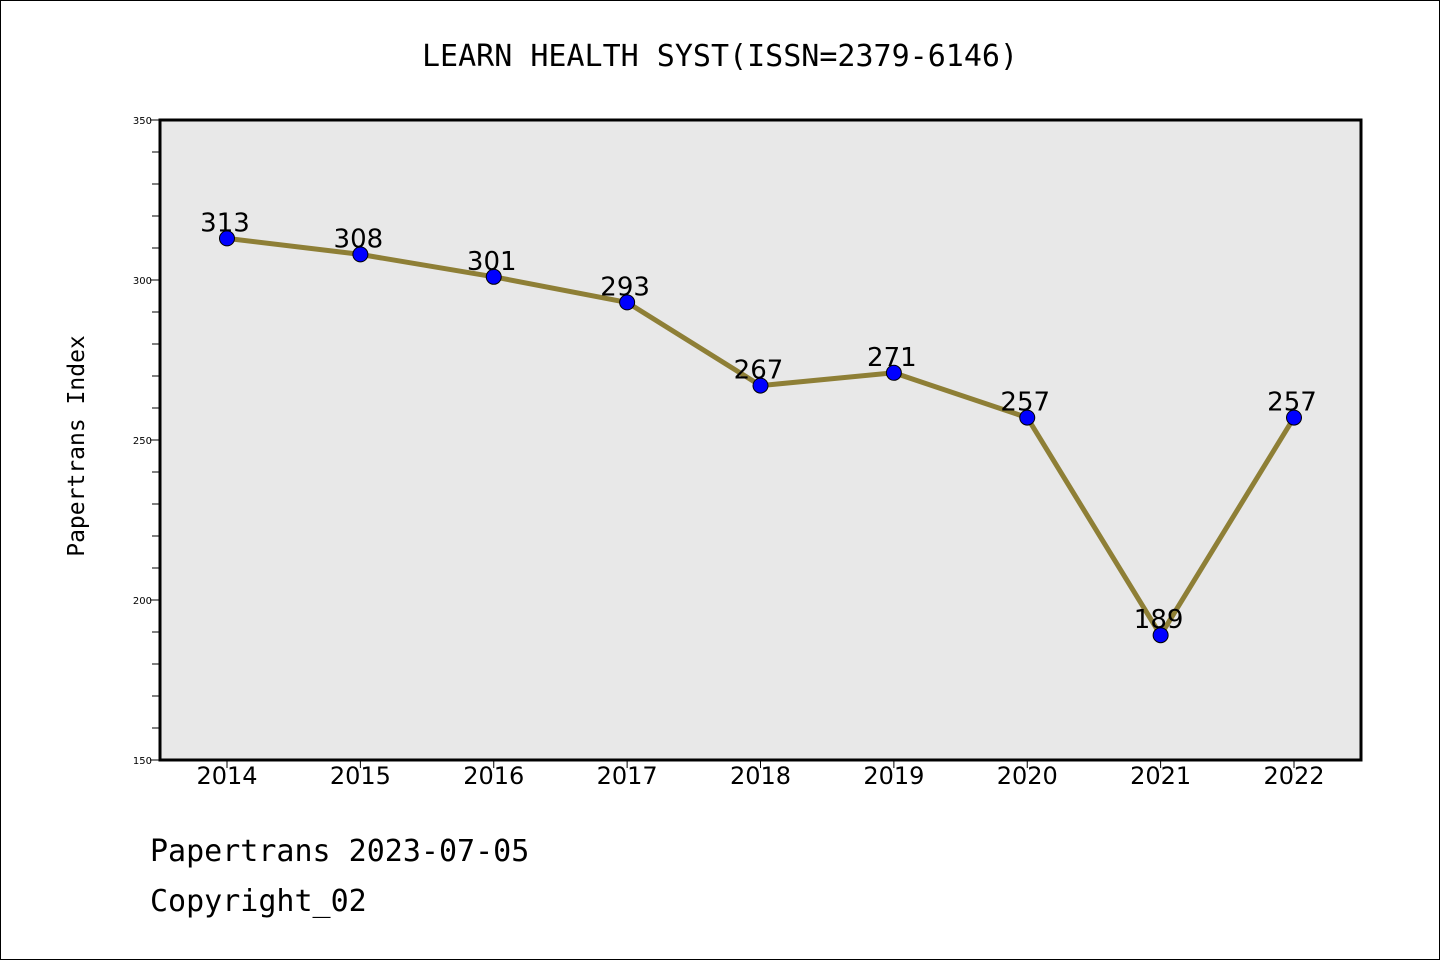 The image size is (1440, 960). I want to click on x-tick-label: 2016, so click(493, 776).